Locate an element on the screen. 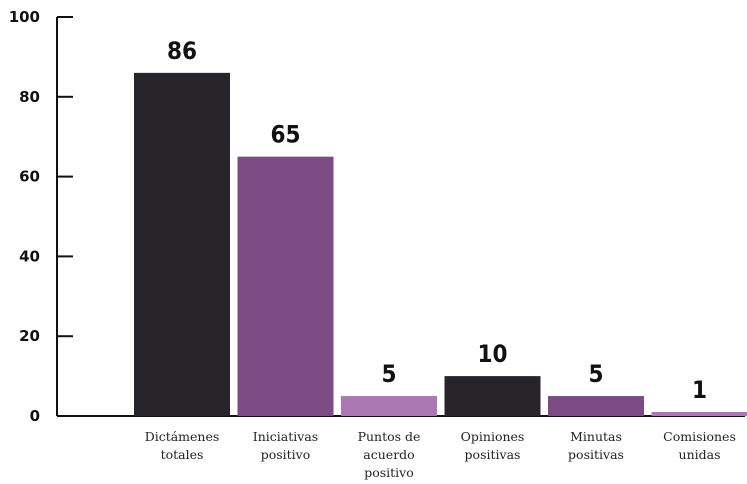  data-label: 10 is located at coordinates (492, 354).